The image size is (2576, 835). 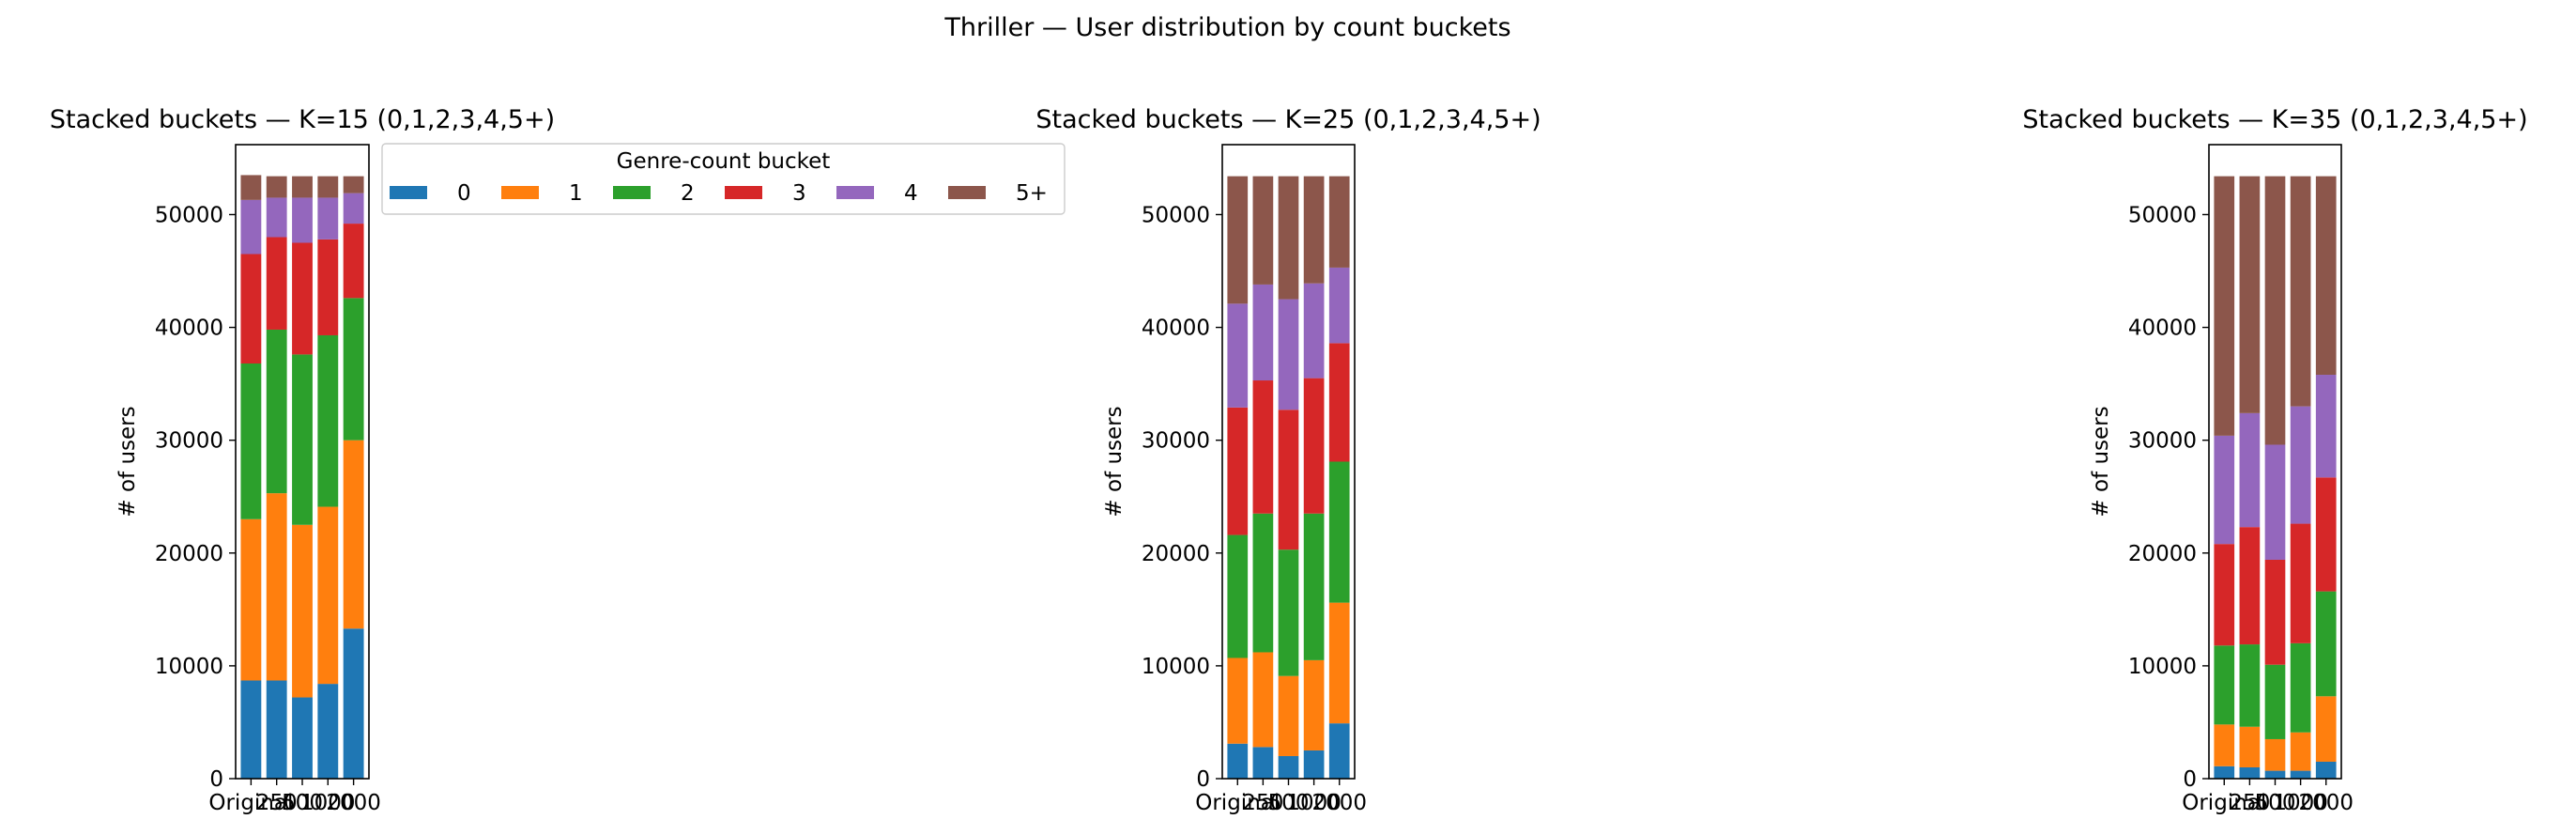 I want to click on subplot-title: Stacked buckets — K=25 (0,1,2,3,4,5+), so click(x=1288, y=119).